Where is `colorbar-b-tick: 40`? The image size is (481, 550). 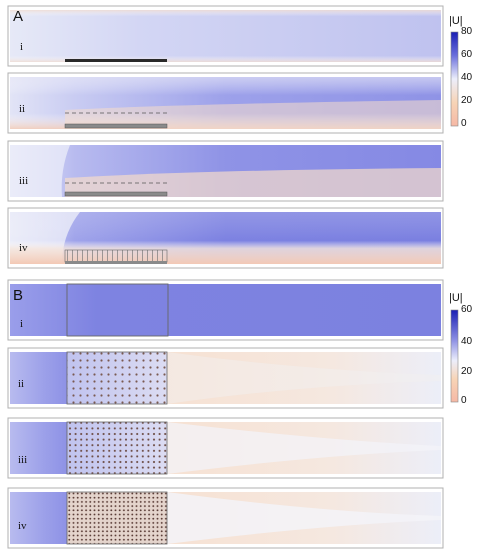 colorbar-b-tick: 40 is located at coordinates (467, 341).